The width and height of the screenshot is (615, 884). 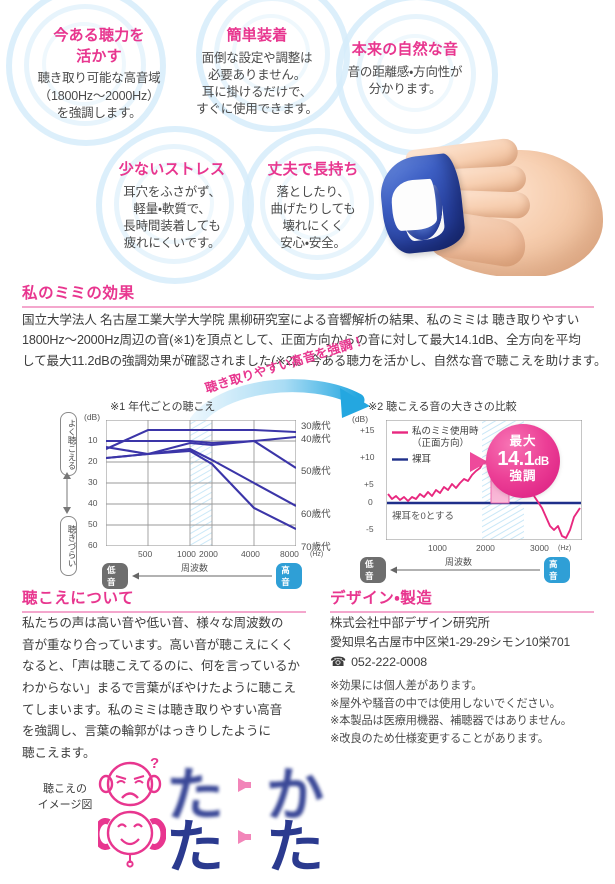 I want to click on chart-age-title: ※1 年代ごとの聴こえ, so click(x=163, y=407).